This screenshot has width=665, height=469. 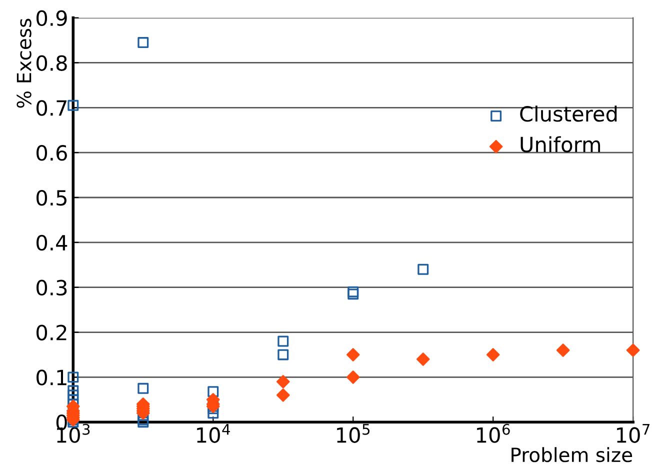 I want to click on y-tick-label: 0.7, so click(x=51, y=108).